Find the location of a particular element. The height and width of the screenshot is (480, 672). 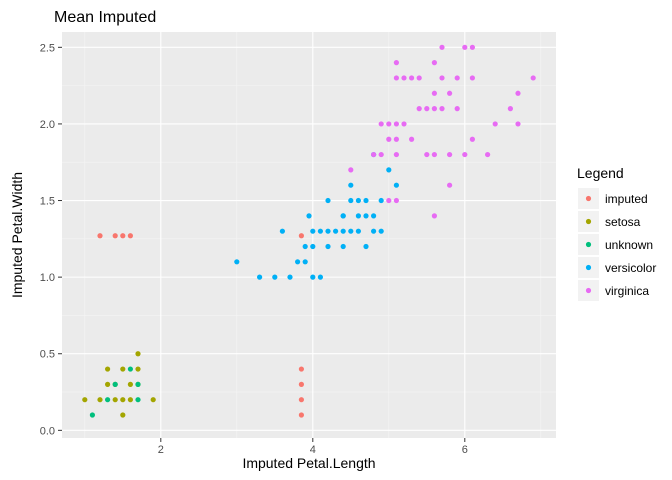

legend-label-unknown: unknown is located at coordinates (629, 245).